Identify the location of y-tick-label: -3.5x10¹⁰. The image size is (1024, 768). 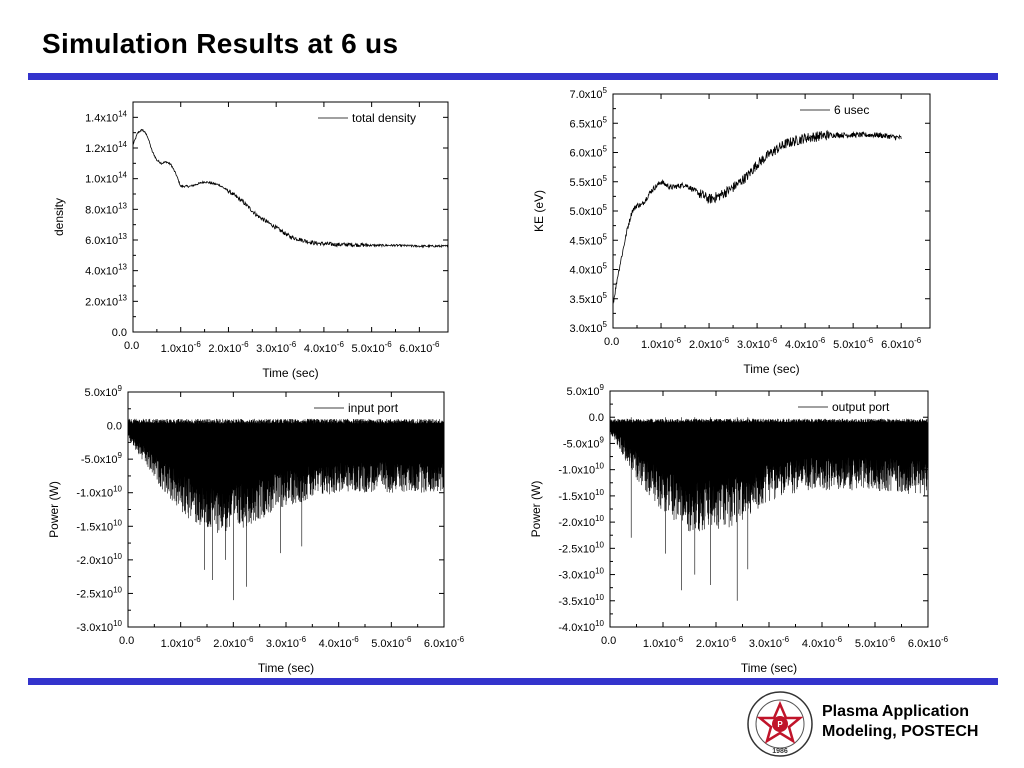
(581, 600).